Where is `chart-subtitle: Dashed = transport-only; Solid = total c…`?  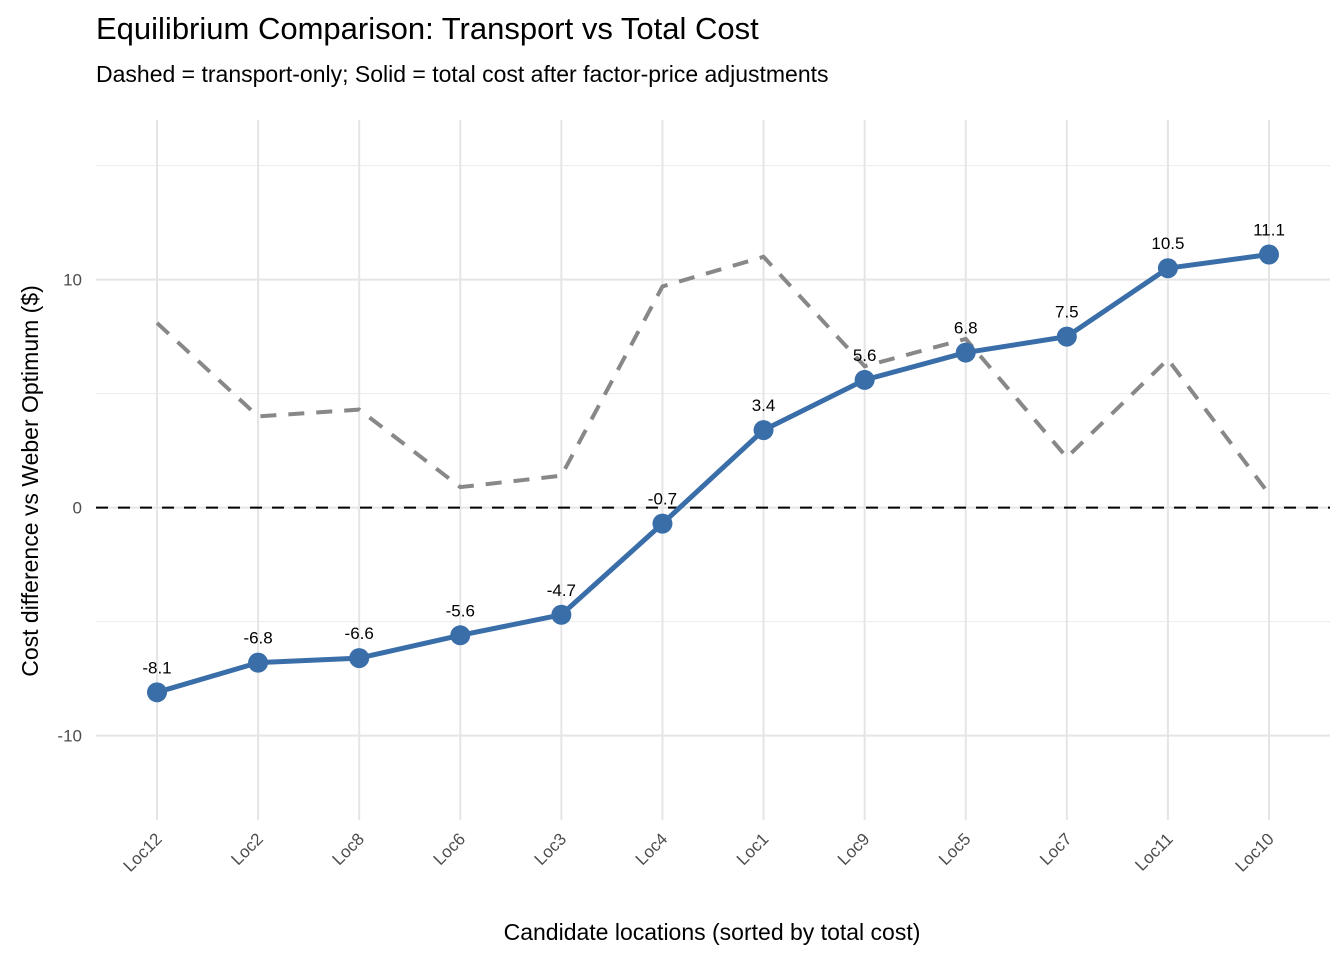
chart-subtitle: Dashed = transport-only; Solid = total c… is located at coordinates (462, 74).